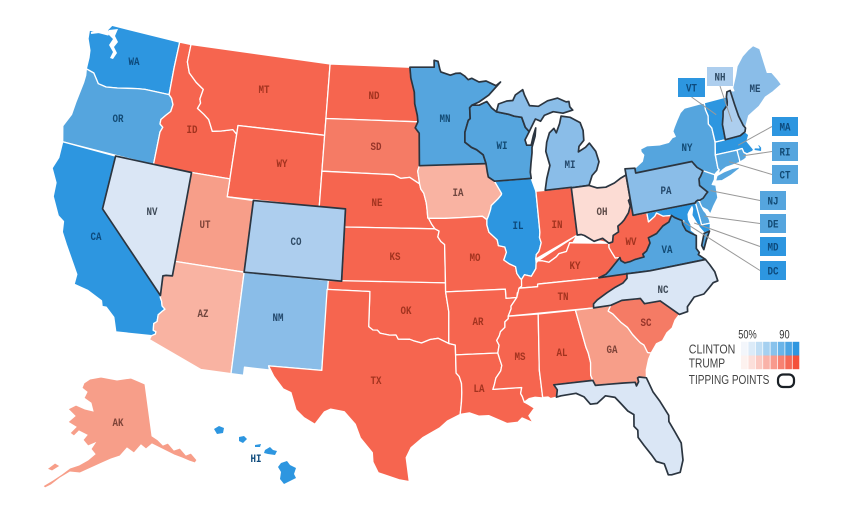  What do you see at coordinates (518, 227) in the screenshot?
I see `svg-text: IL` at bounding box center [518, 227].